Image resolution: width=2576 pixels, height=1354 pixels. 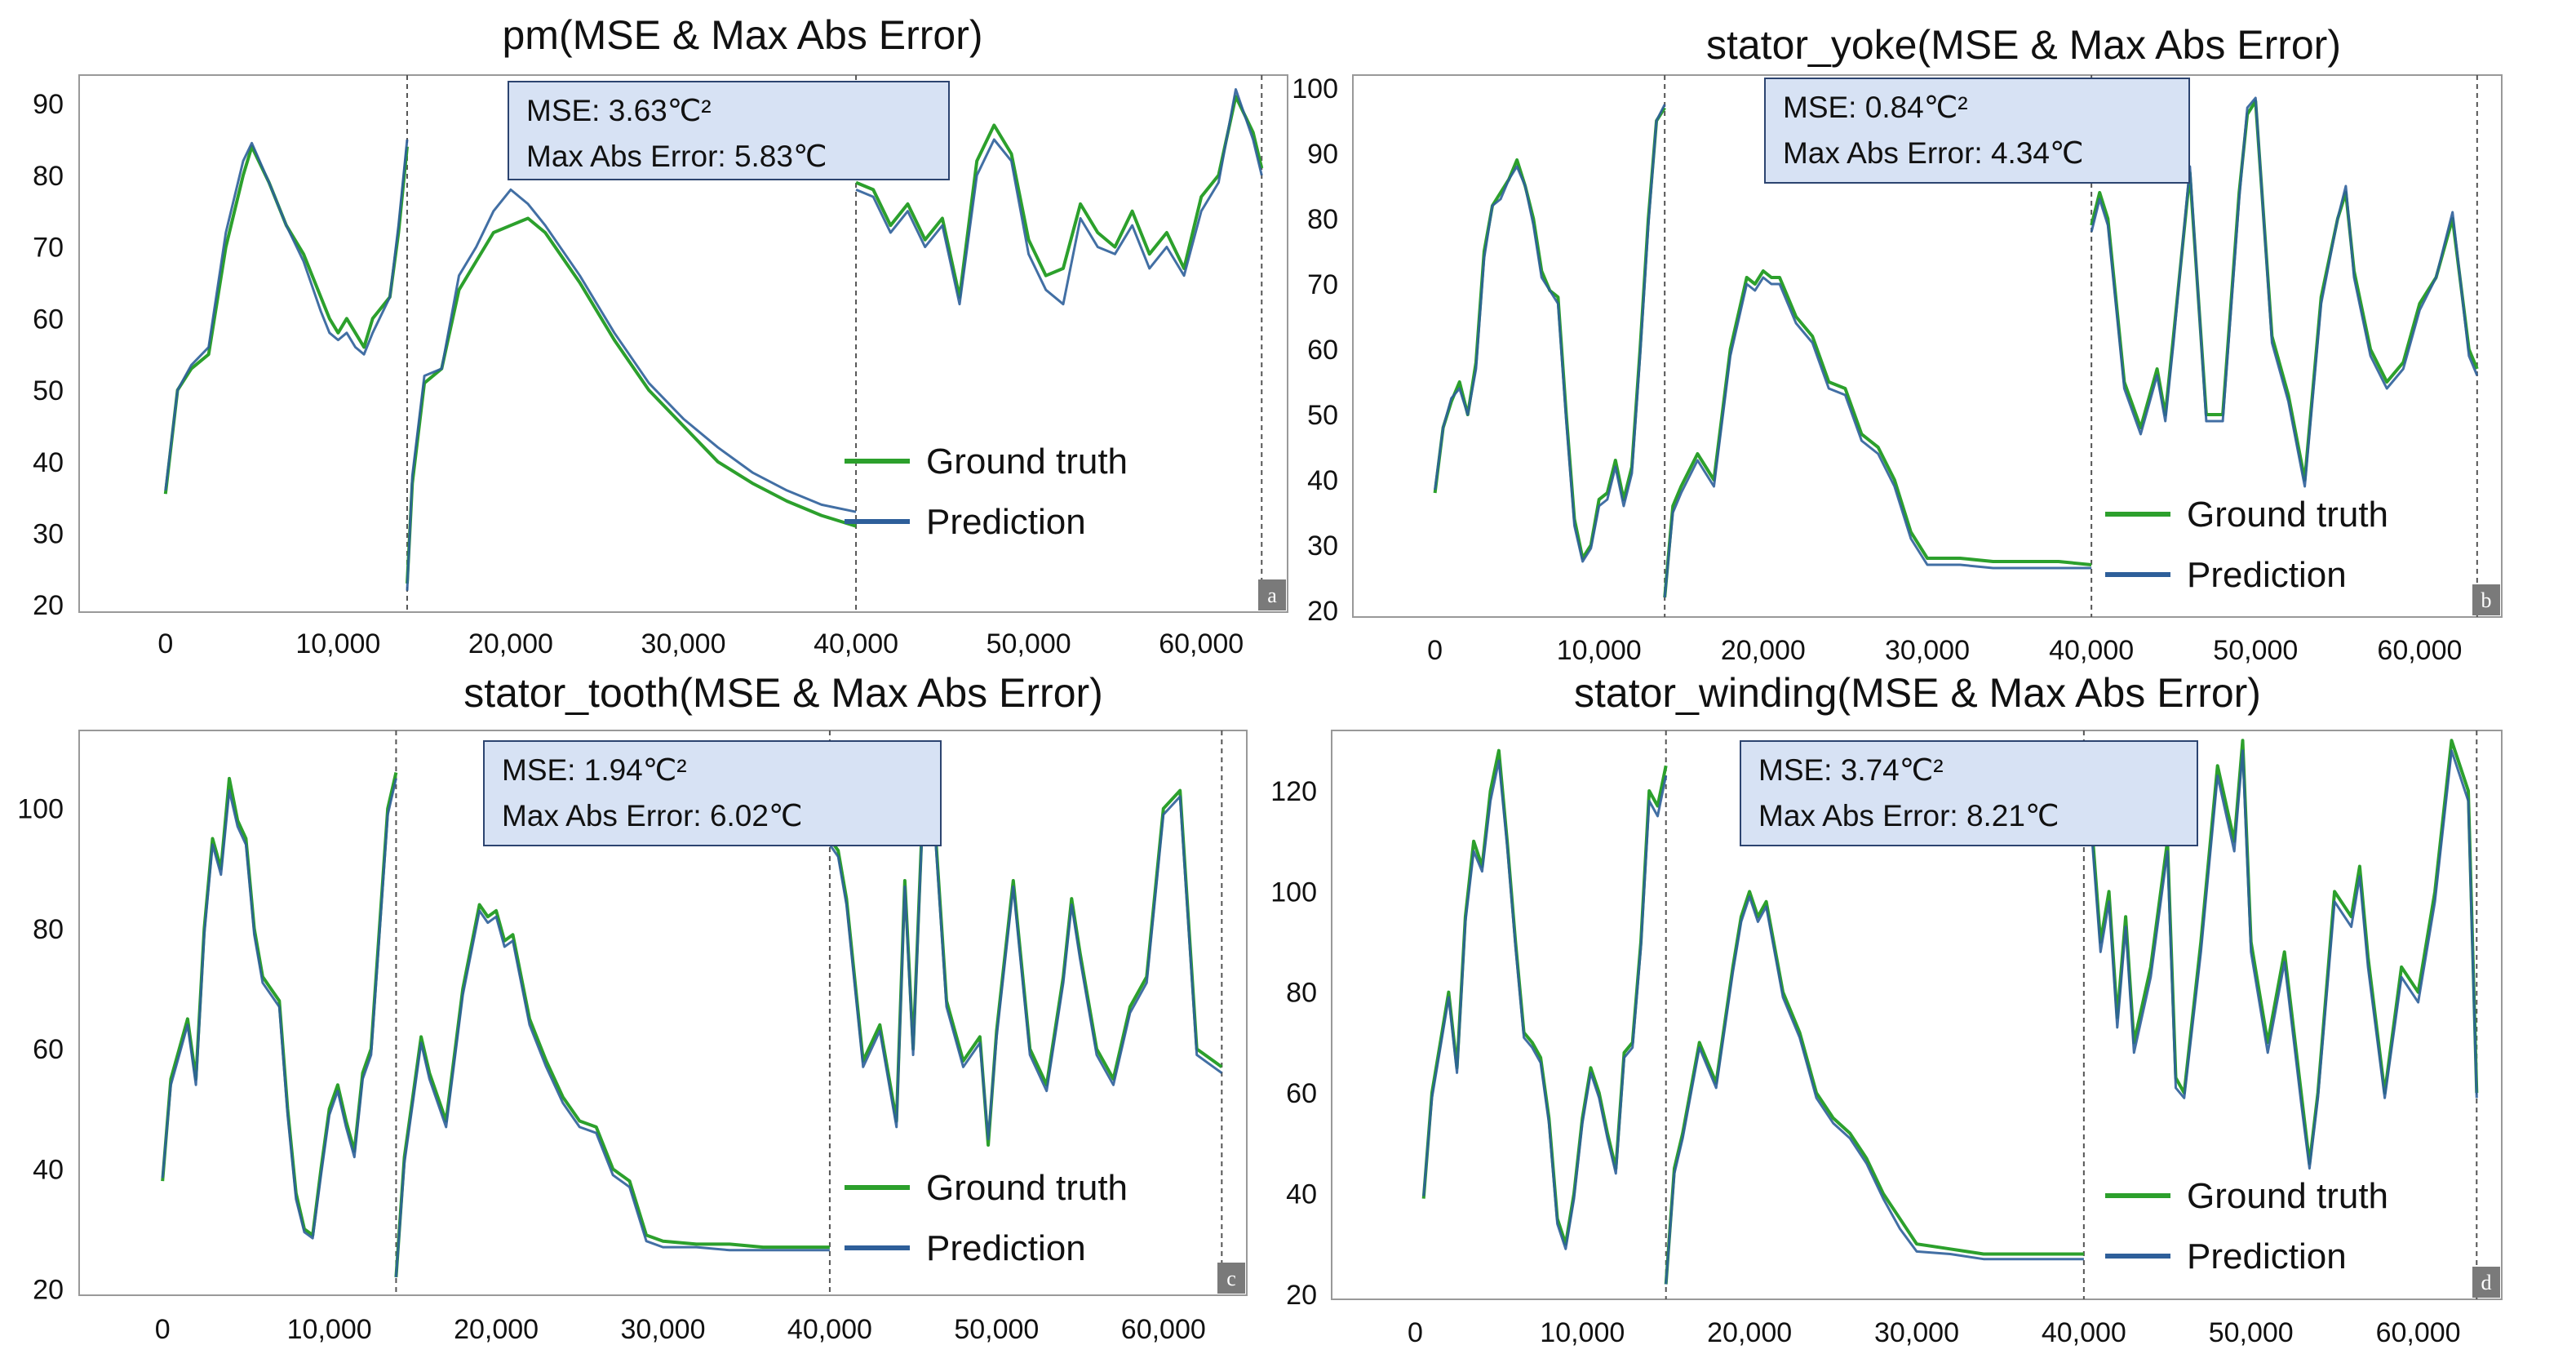 What do you see at coordinates (676, 156) in the screenshot?
I see `max-abs-error-value: Max Abs Error: 5.83℃` at bounding box center [676, 156].